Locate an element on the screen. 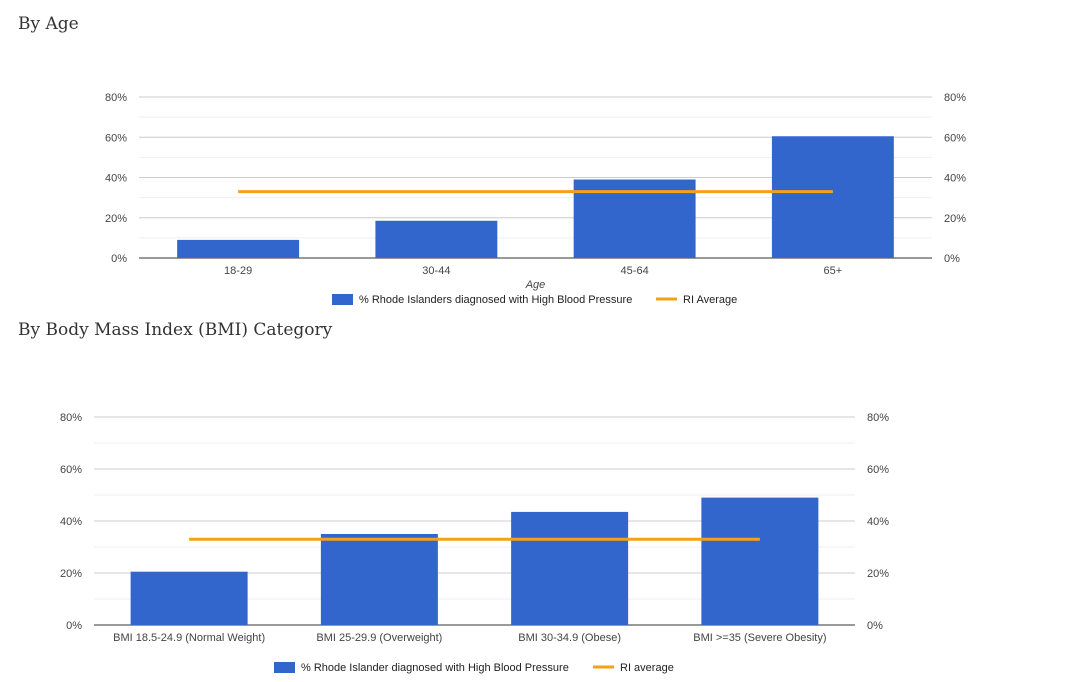 This screenshot has width=1065, height=682. x-tick-label: 30-44 is located at coordinates (436, 271).